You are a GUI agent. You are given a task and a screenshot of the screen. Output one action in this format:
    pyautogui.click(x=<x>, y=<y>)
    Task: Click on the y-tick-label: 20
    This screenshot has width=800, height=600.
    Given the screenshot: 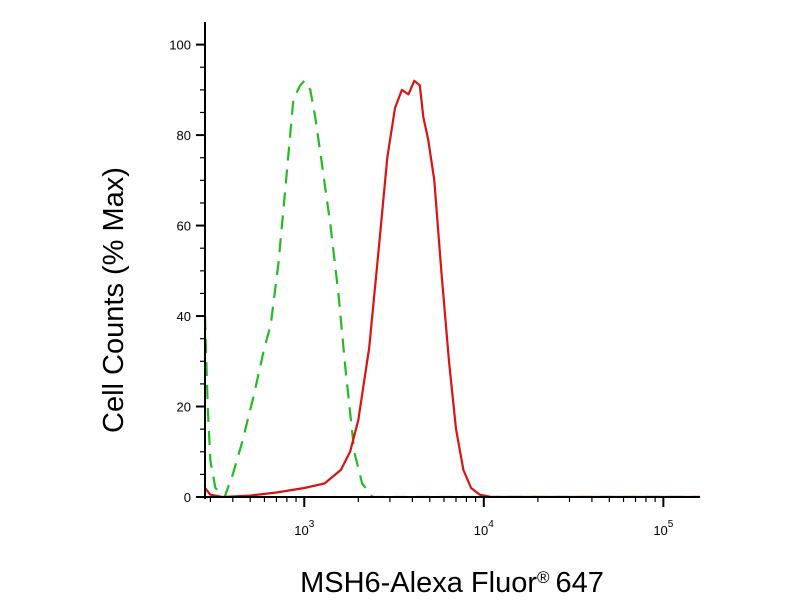 What is the action you would take?
    pyautogui.click(x=184, y=407)
    